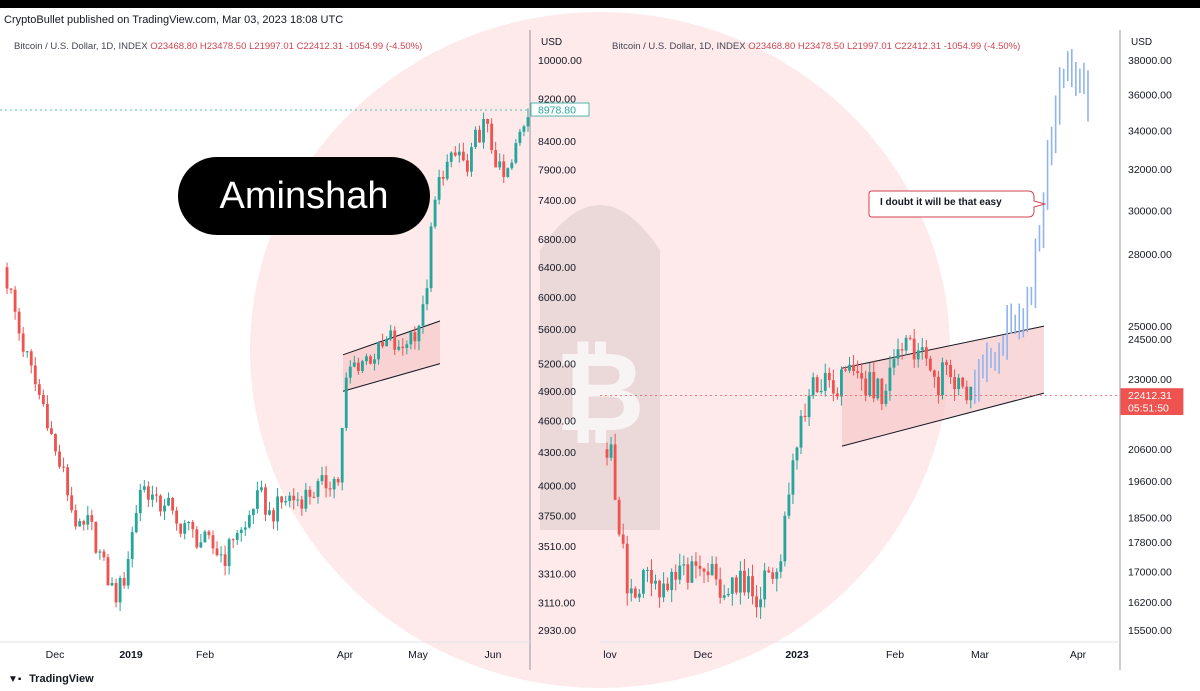 This screenshot has width=1200, height=691. What do you see at coordinates (560, 61) in the screenshot?
I see `y-tick-label: 10000.00` at bounding box center [560, 61].